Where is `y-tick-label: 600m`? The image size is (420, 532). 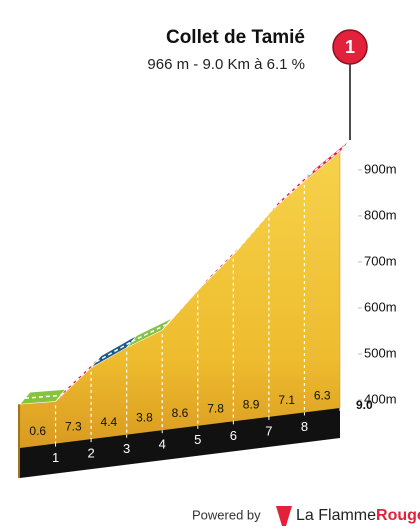
y-tick-label: 600m is located at coordinates (380, 306).